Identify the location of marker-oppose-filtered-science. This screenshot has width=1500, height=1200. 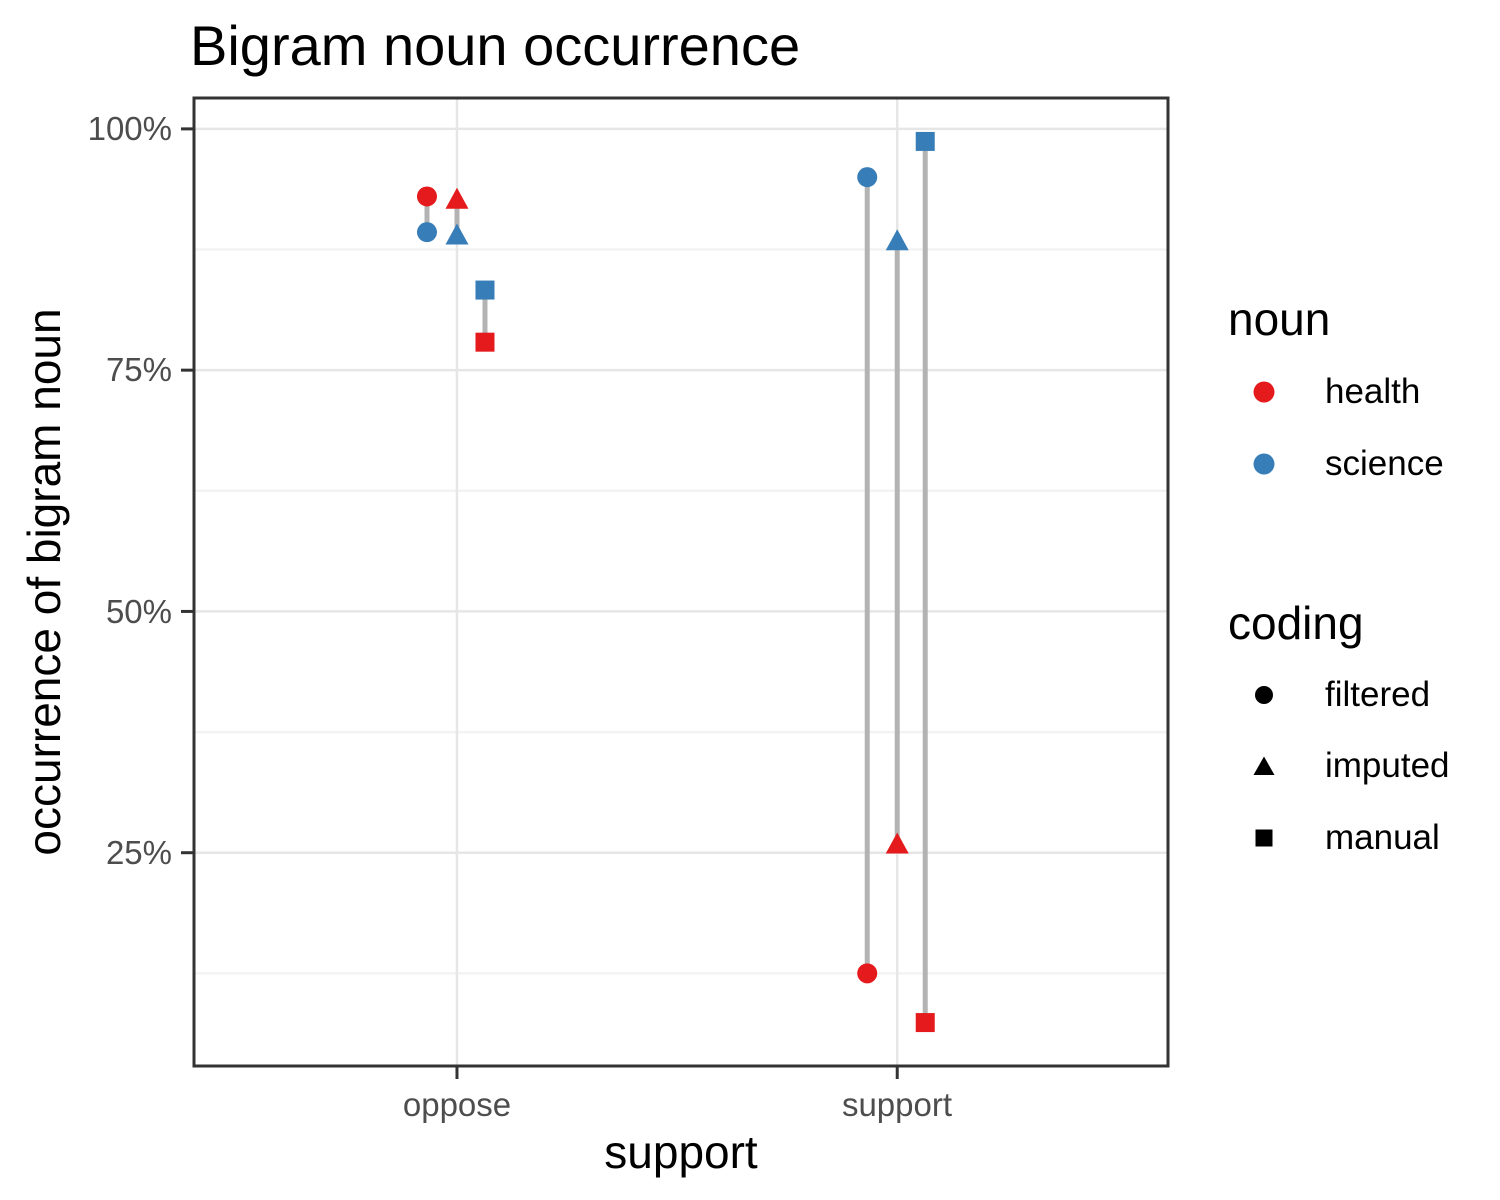
(426, 232).